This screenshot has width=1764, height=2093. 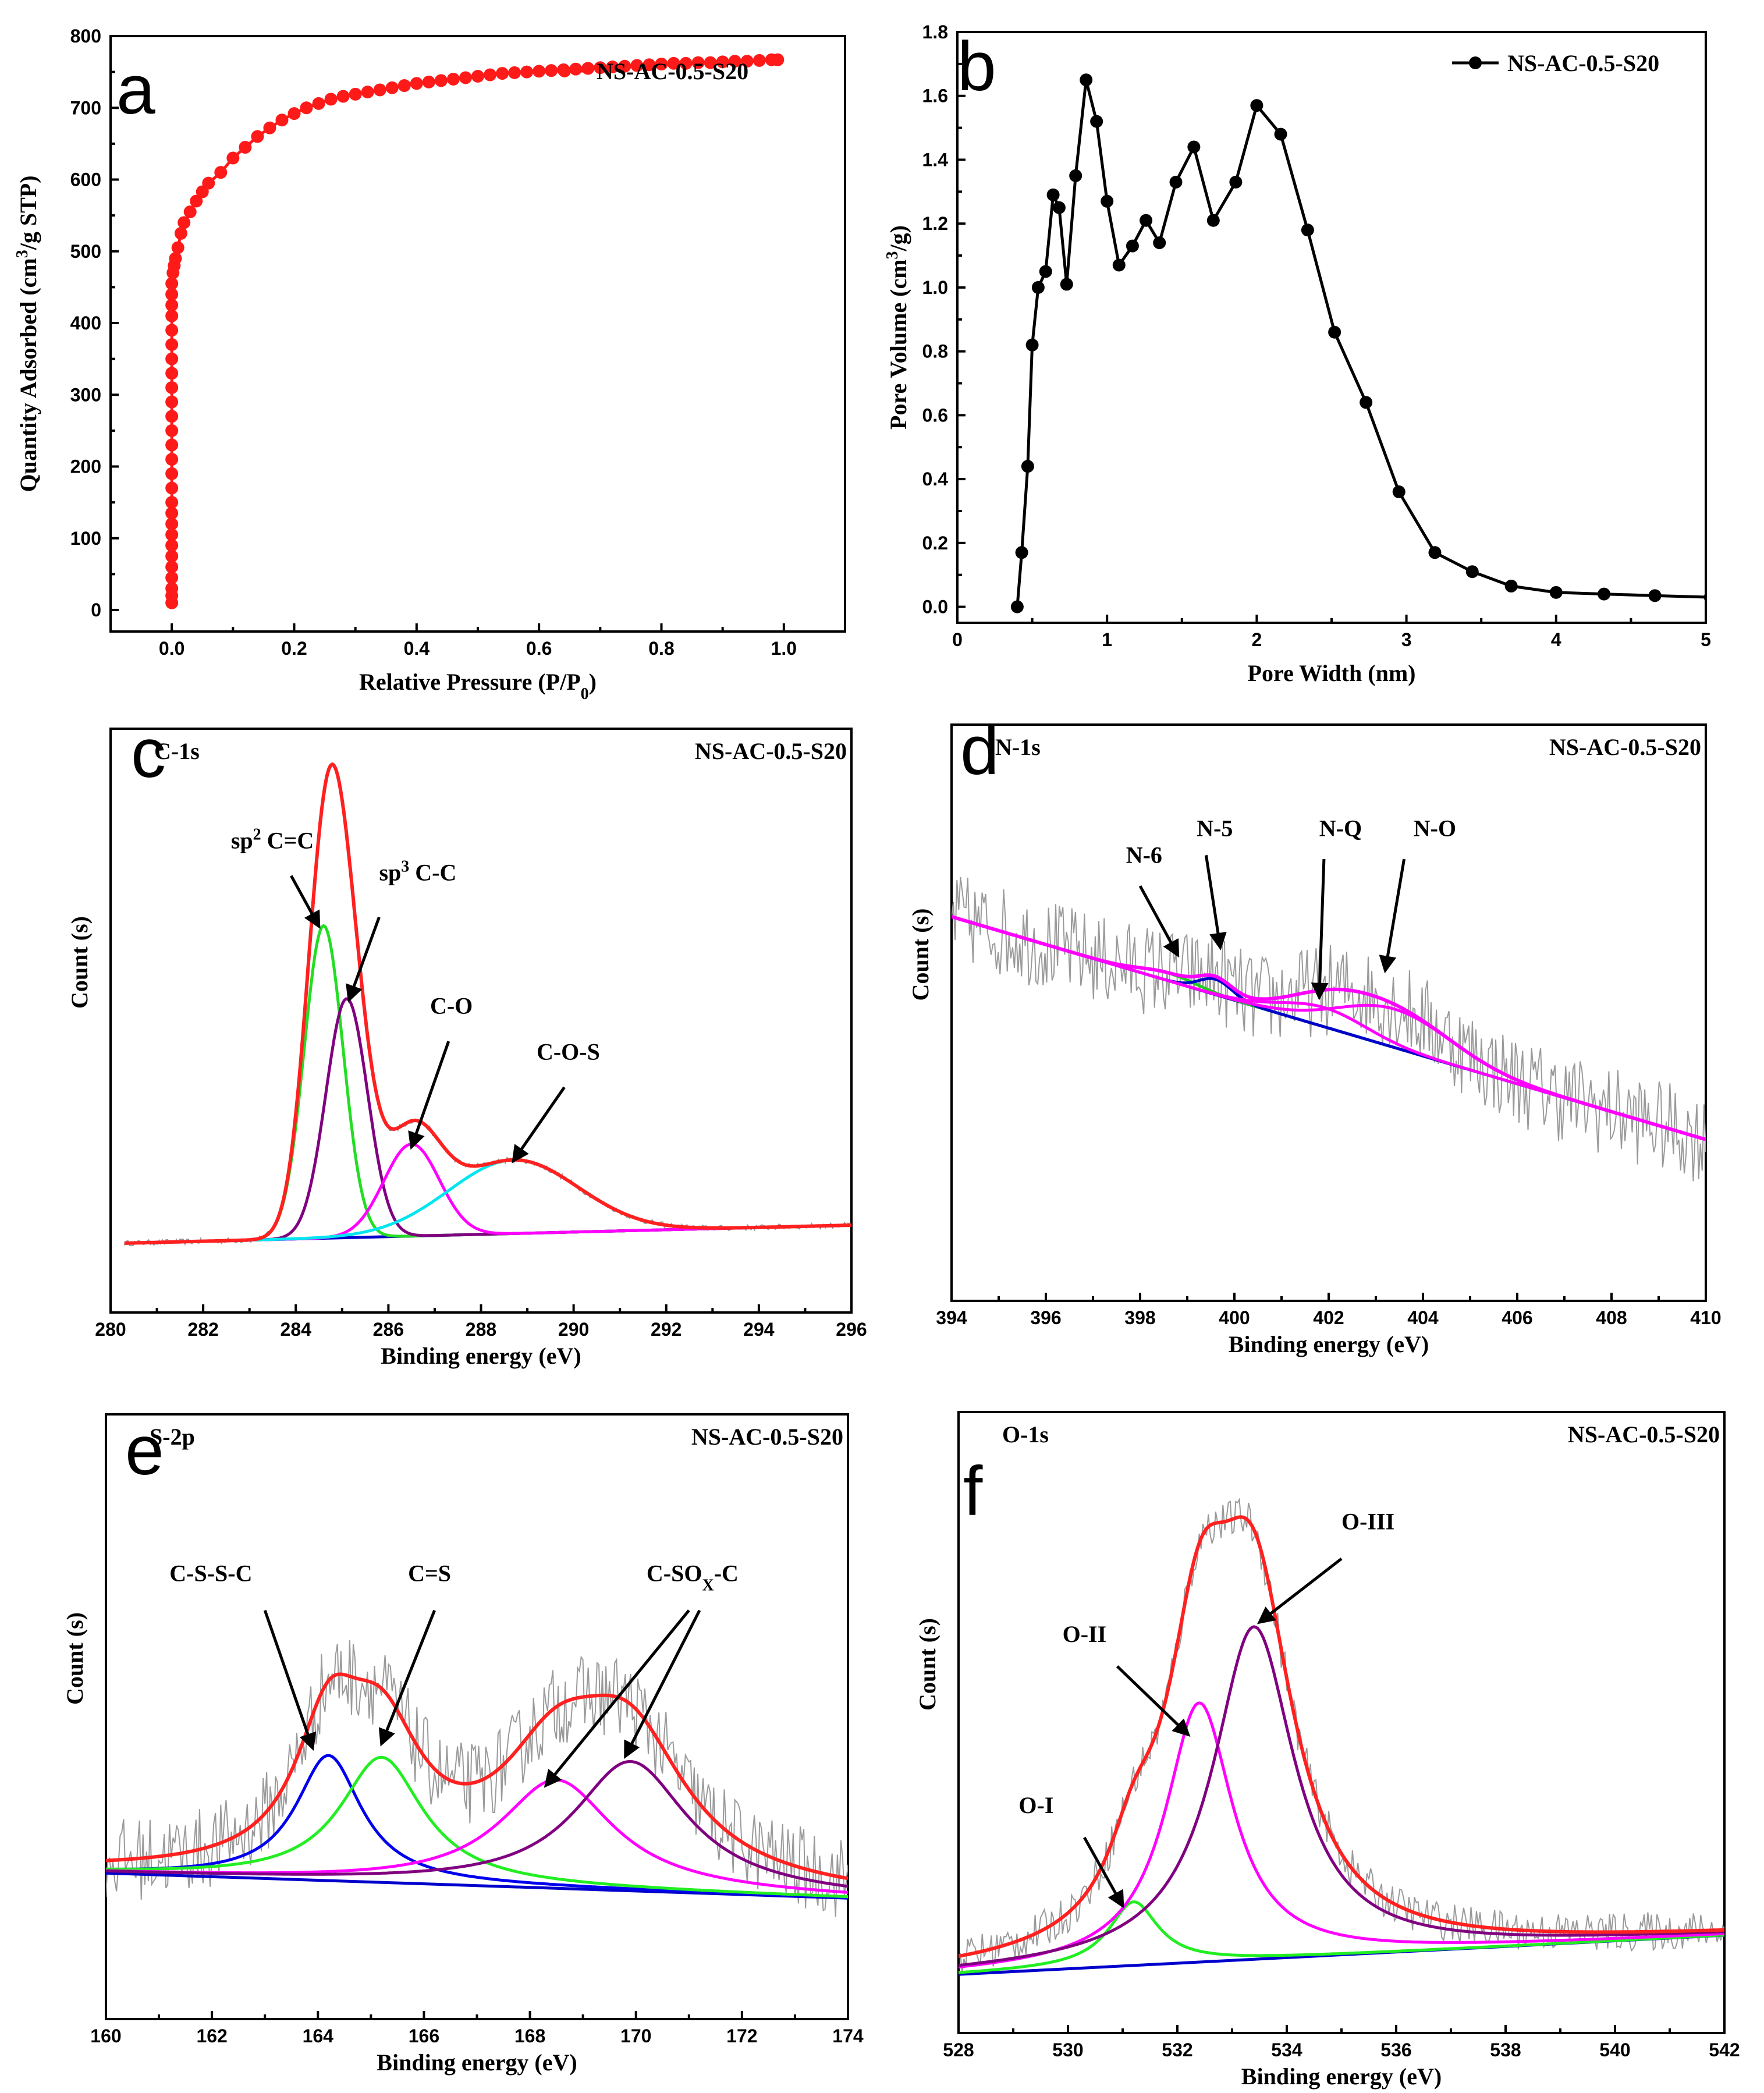 What do you see at coordinates (568, 1052) in the screenshot?
I see `annotation-label: C-O-S` at bounding box center [568, 1052].